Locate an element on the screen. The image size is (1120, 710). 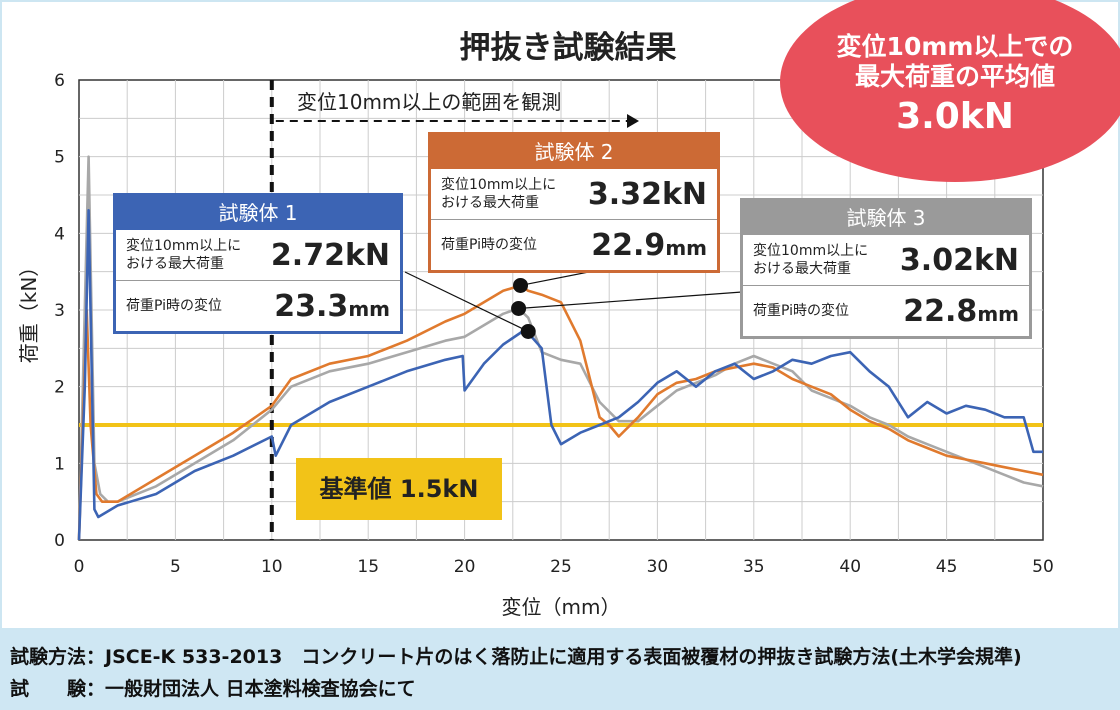
chart-title: 押抜き試験結果 is located at coordinates (568, 48).